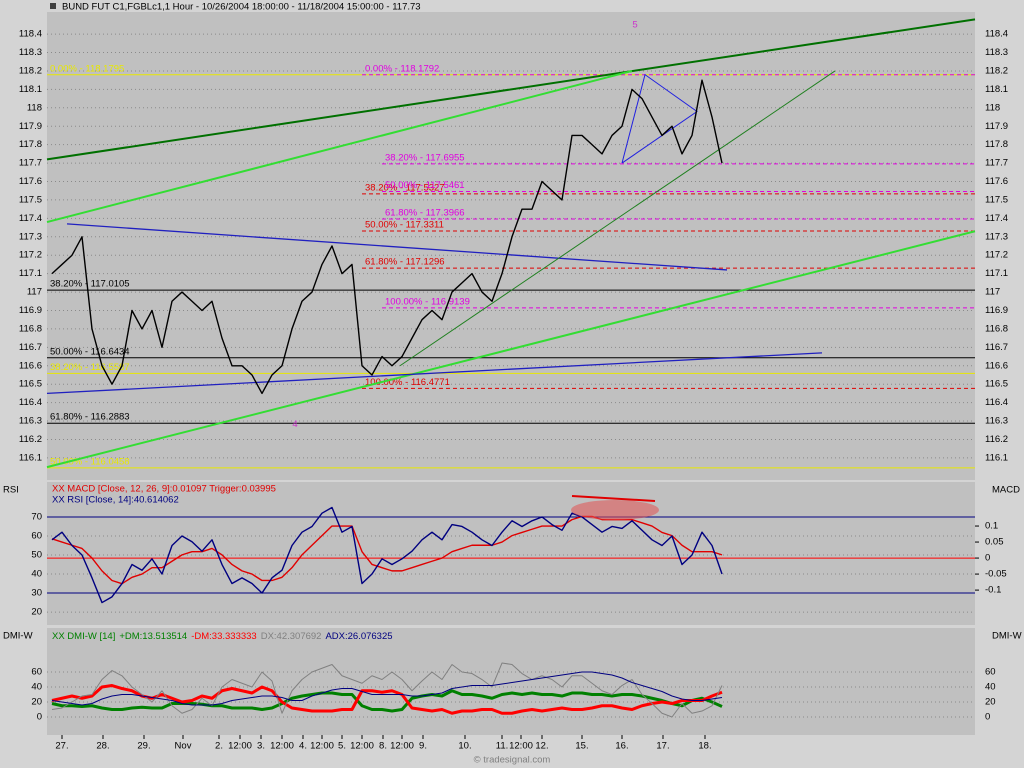 This screenshot has height=768, width=1024. I want to click on x-tick-label: 27., so click(61, 746).